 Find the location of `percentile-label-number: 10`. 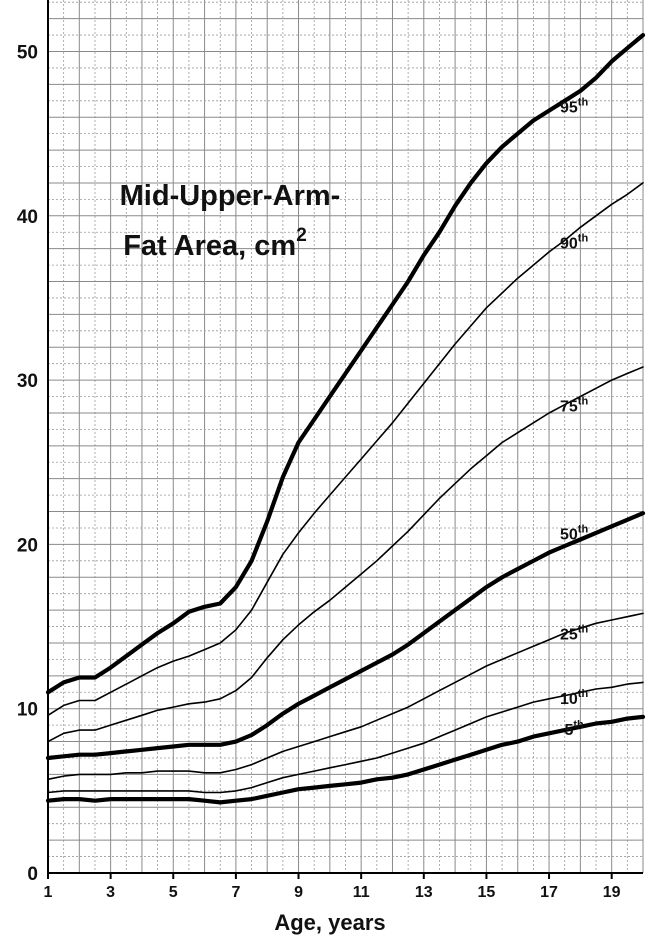

percentile-label-number: 10 is located at coordinates (569, 699).